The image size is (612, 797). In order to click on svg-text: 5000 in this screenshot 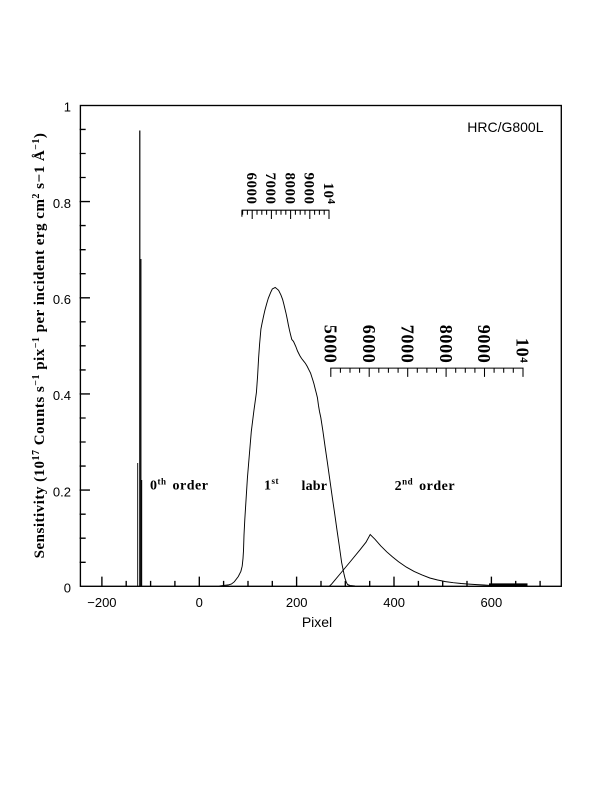, I will do `click(331, 344)`.